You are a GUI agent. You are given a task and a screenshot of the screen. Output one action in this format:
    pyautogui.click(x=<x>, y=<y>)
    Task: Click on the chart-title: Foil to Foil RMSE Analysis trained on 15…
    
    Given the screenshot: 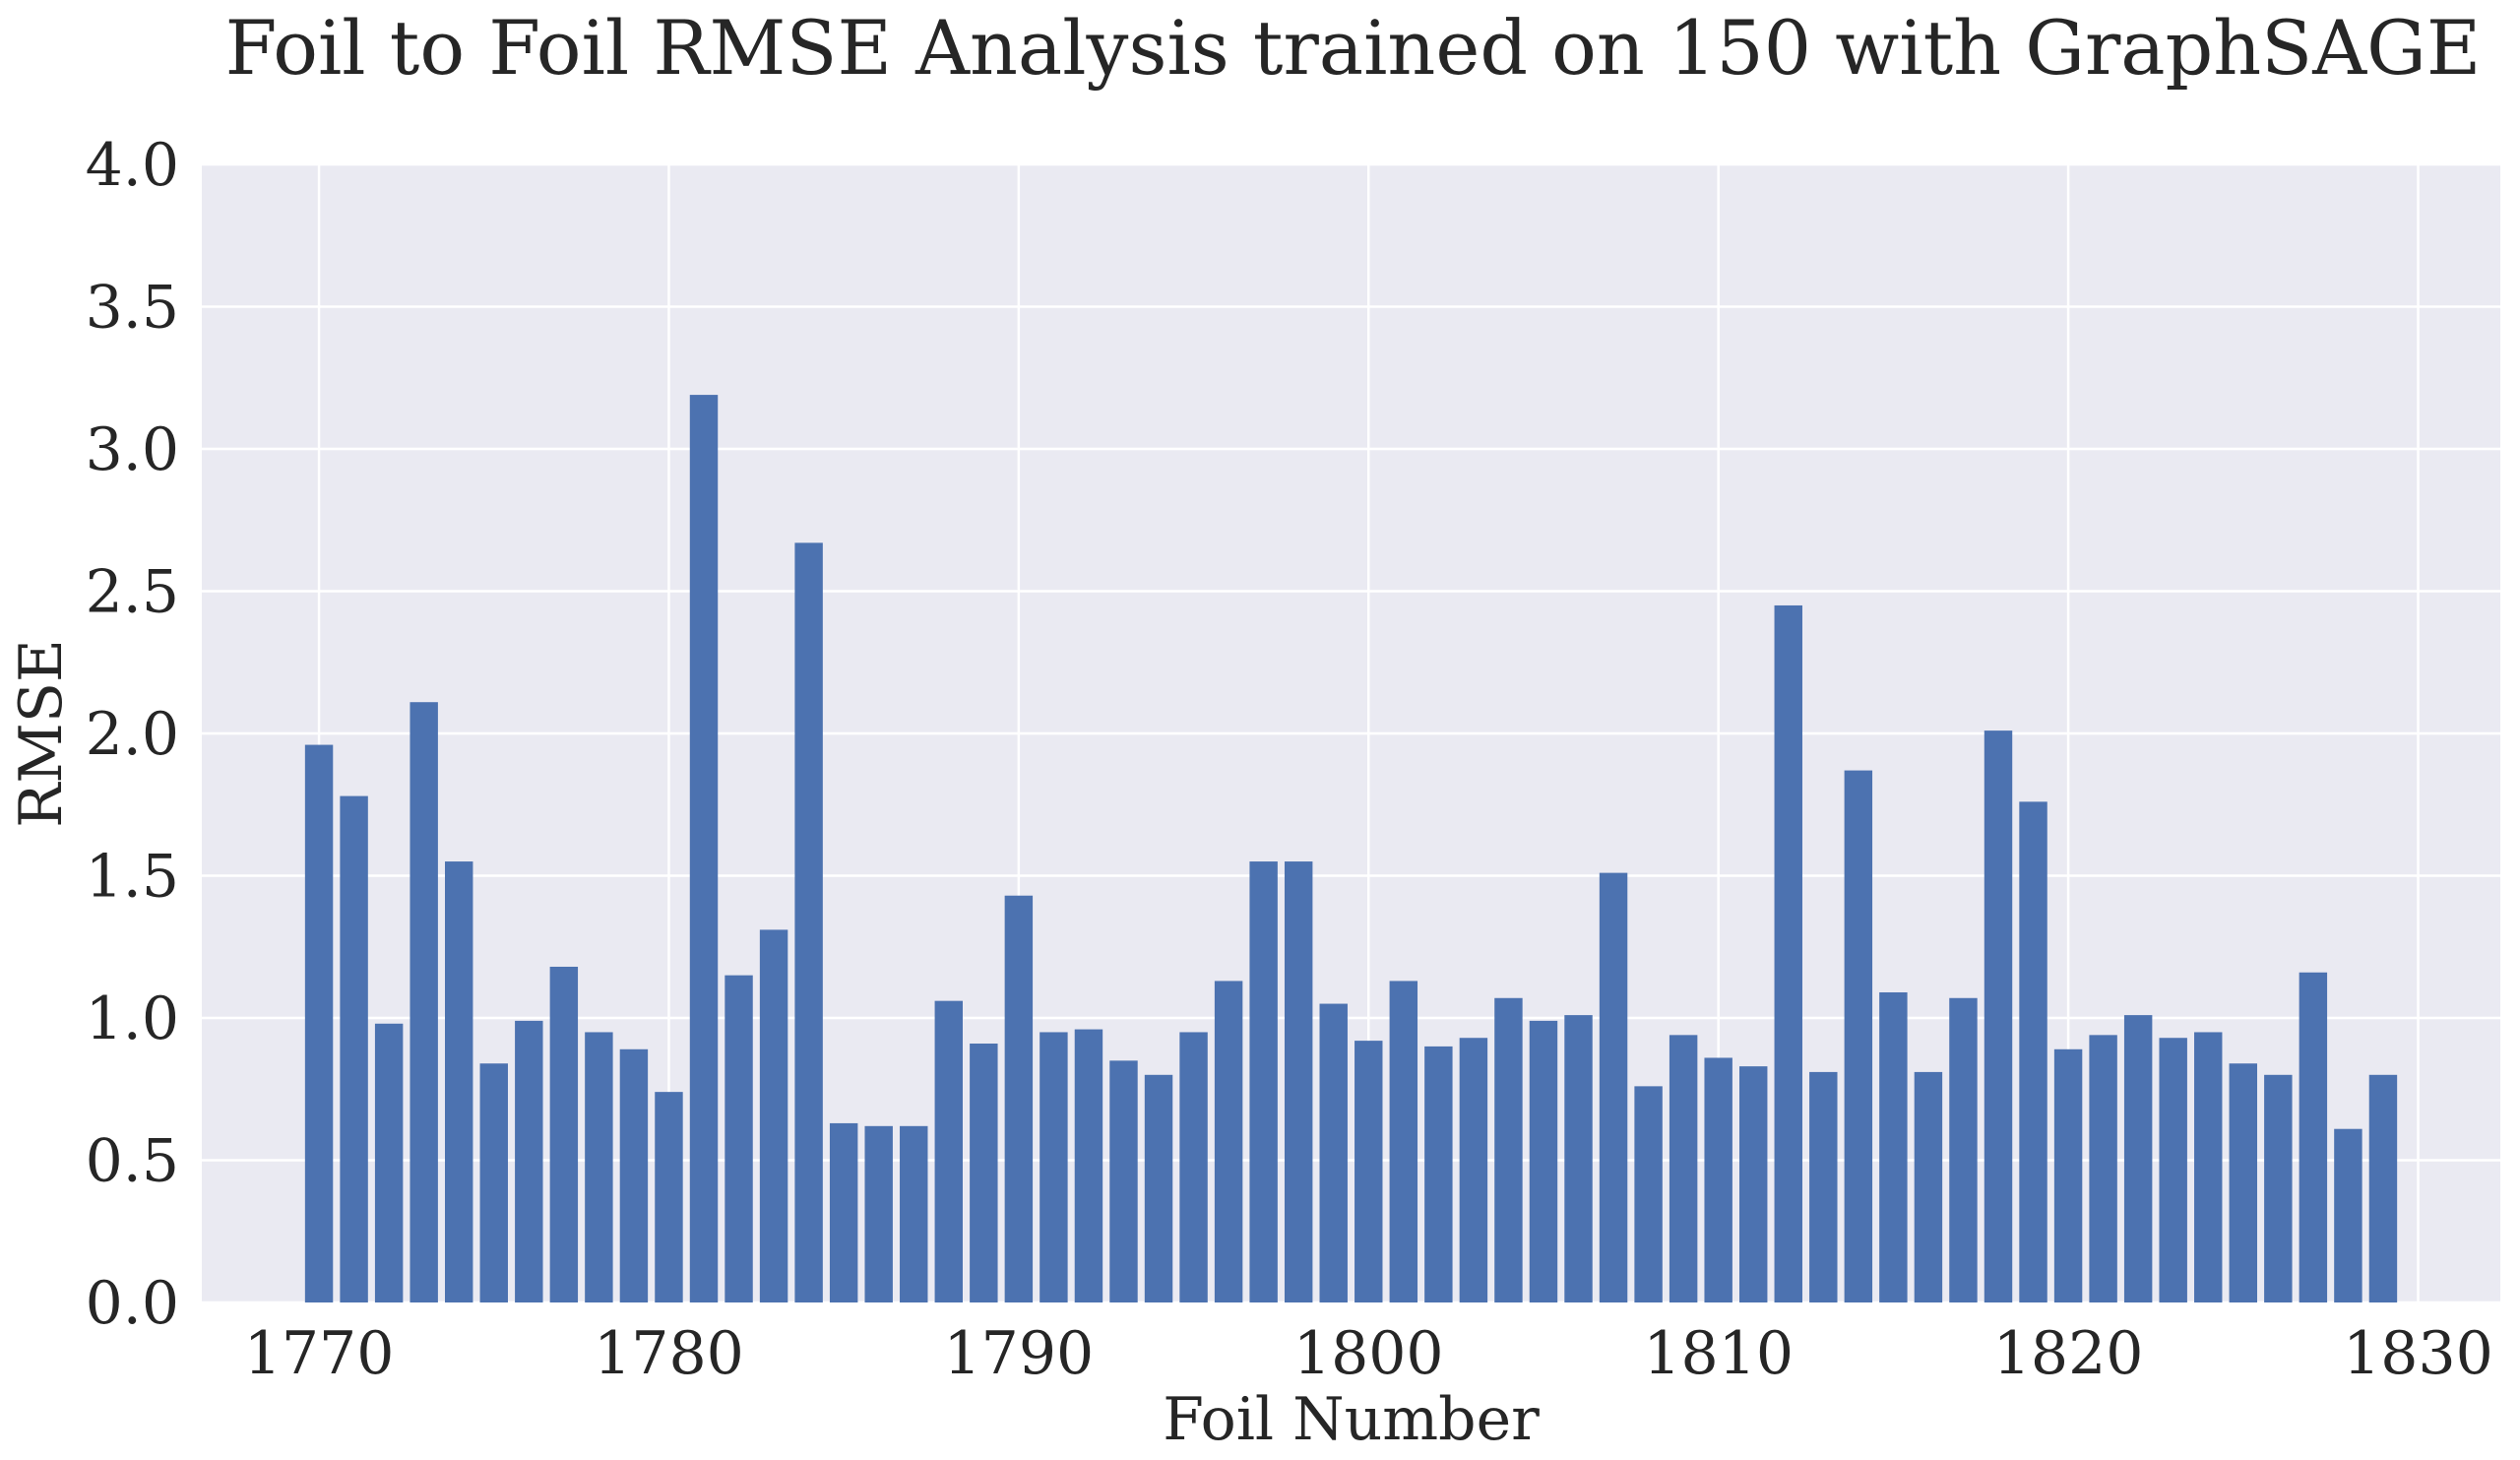 What is the action you would take?
    pyautogui.click(x=1353, y=48)
    